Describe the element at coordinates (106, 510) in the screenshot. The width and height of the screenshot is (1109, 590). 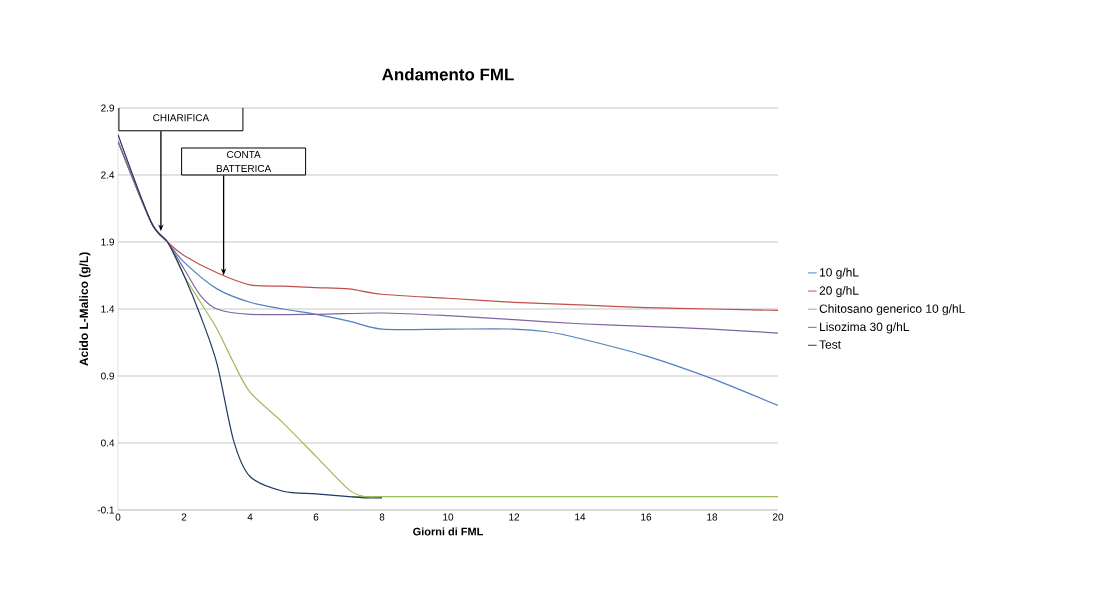
I see `y-tick-label: -0.1` at that location.